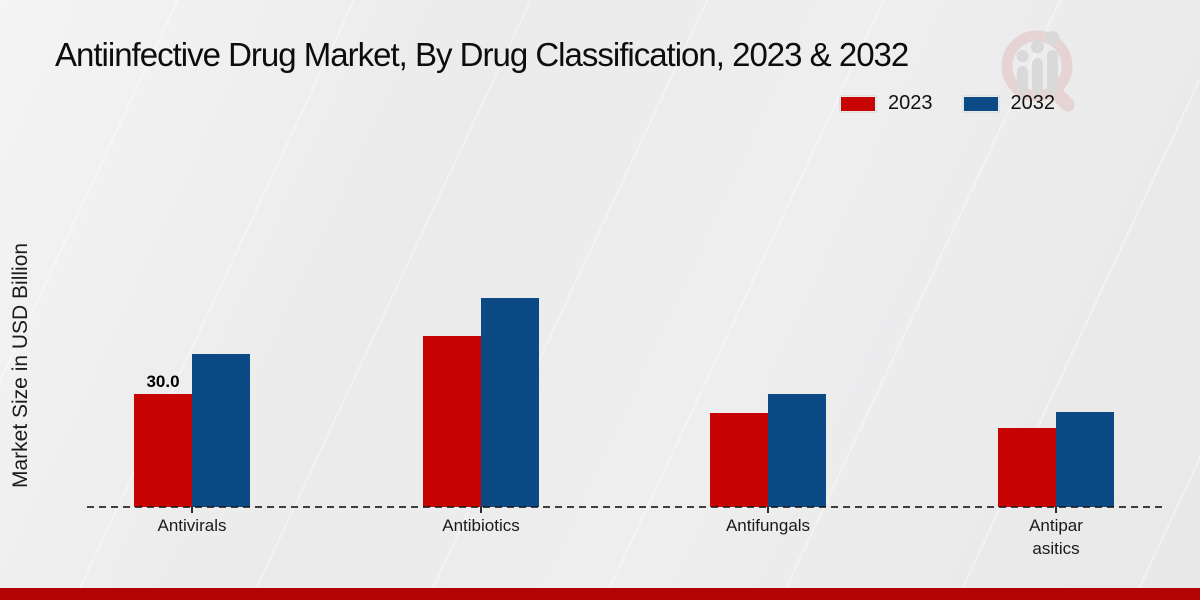  I want to click on x-axis-label-antivirals: Antivirals, so click(192, 525).